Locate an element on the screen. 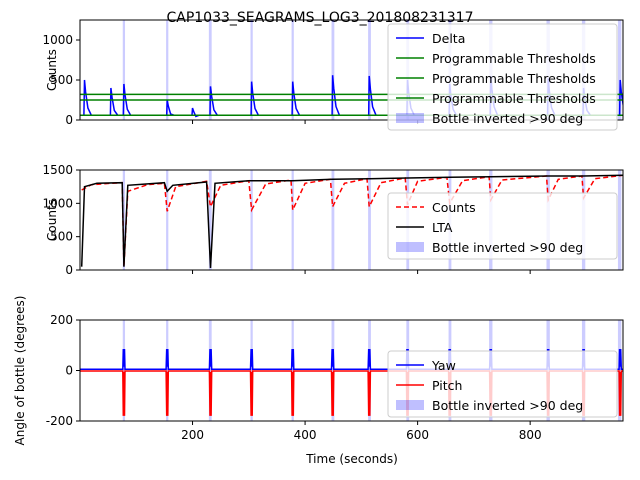  y-tick-label: 200 is located at coordinates (61, 320).